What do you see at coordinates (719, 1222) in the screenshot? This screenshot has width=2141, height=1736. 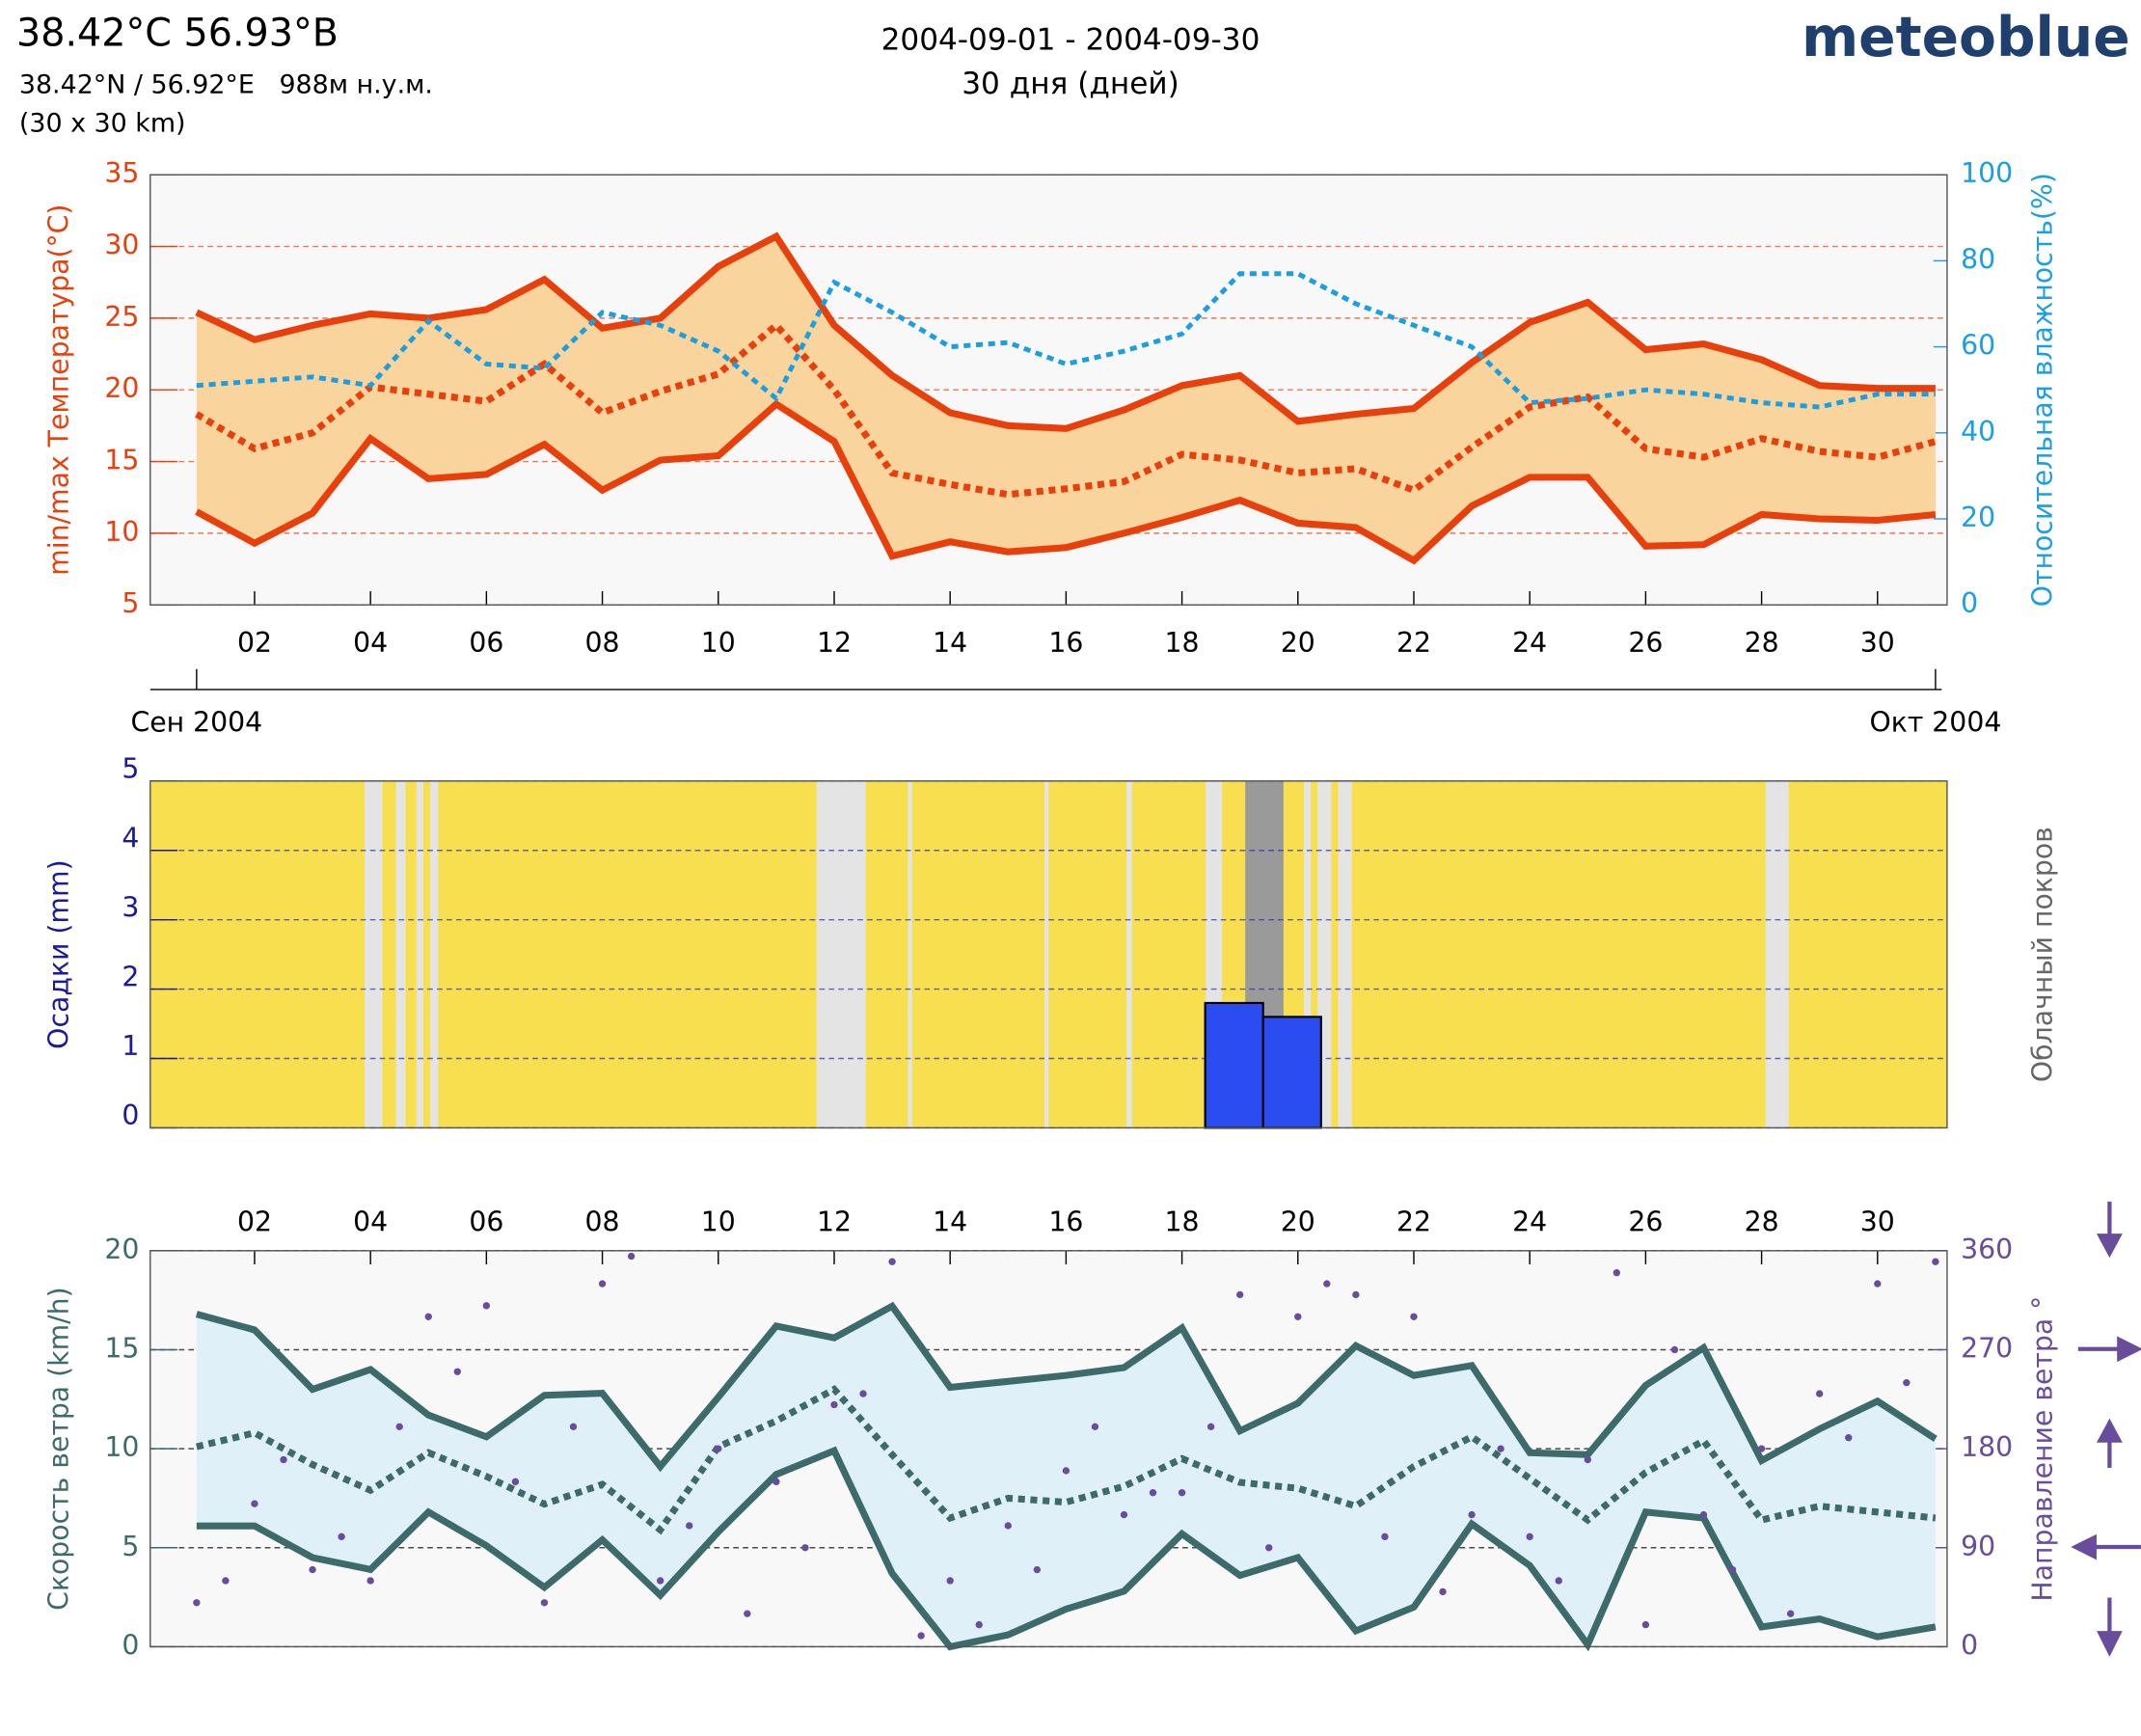 I see `x-tick-label: 10` at bounding box center [719, 1222].